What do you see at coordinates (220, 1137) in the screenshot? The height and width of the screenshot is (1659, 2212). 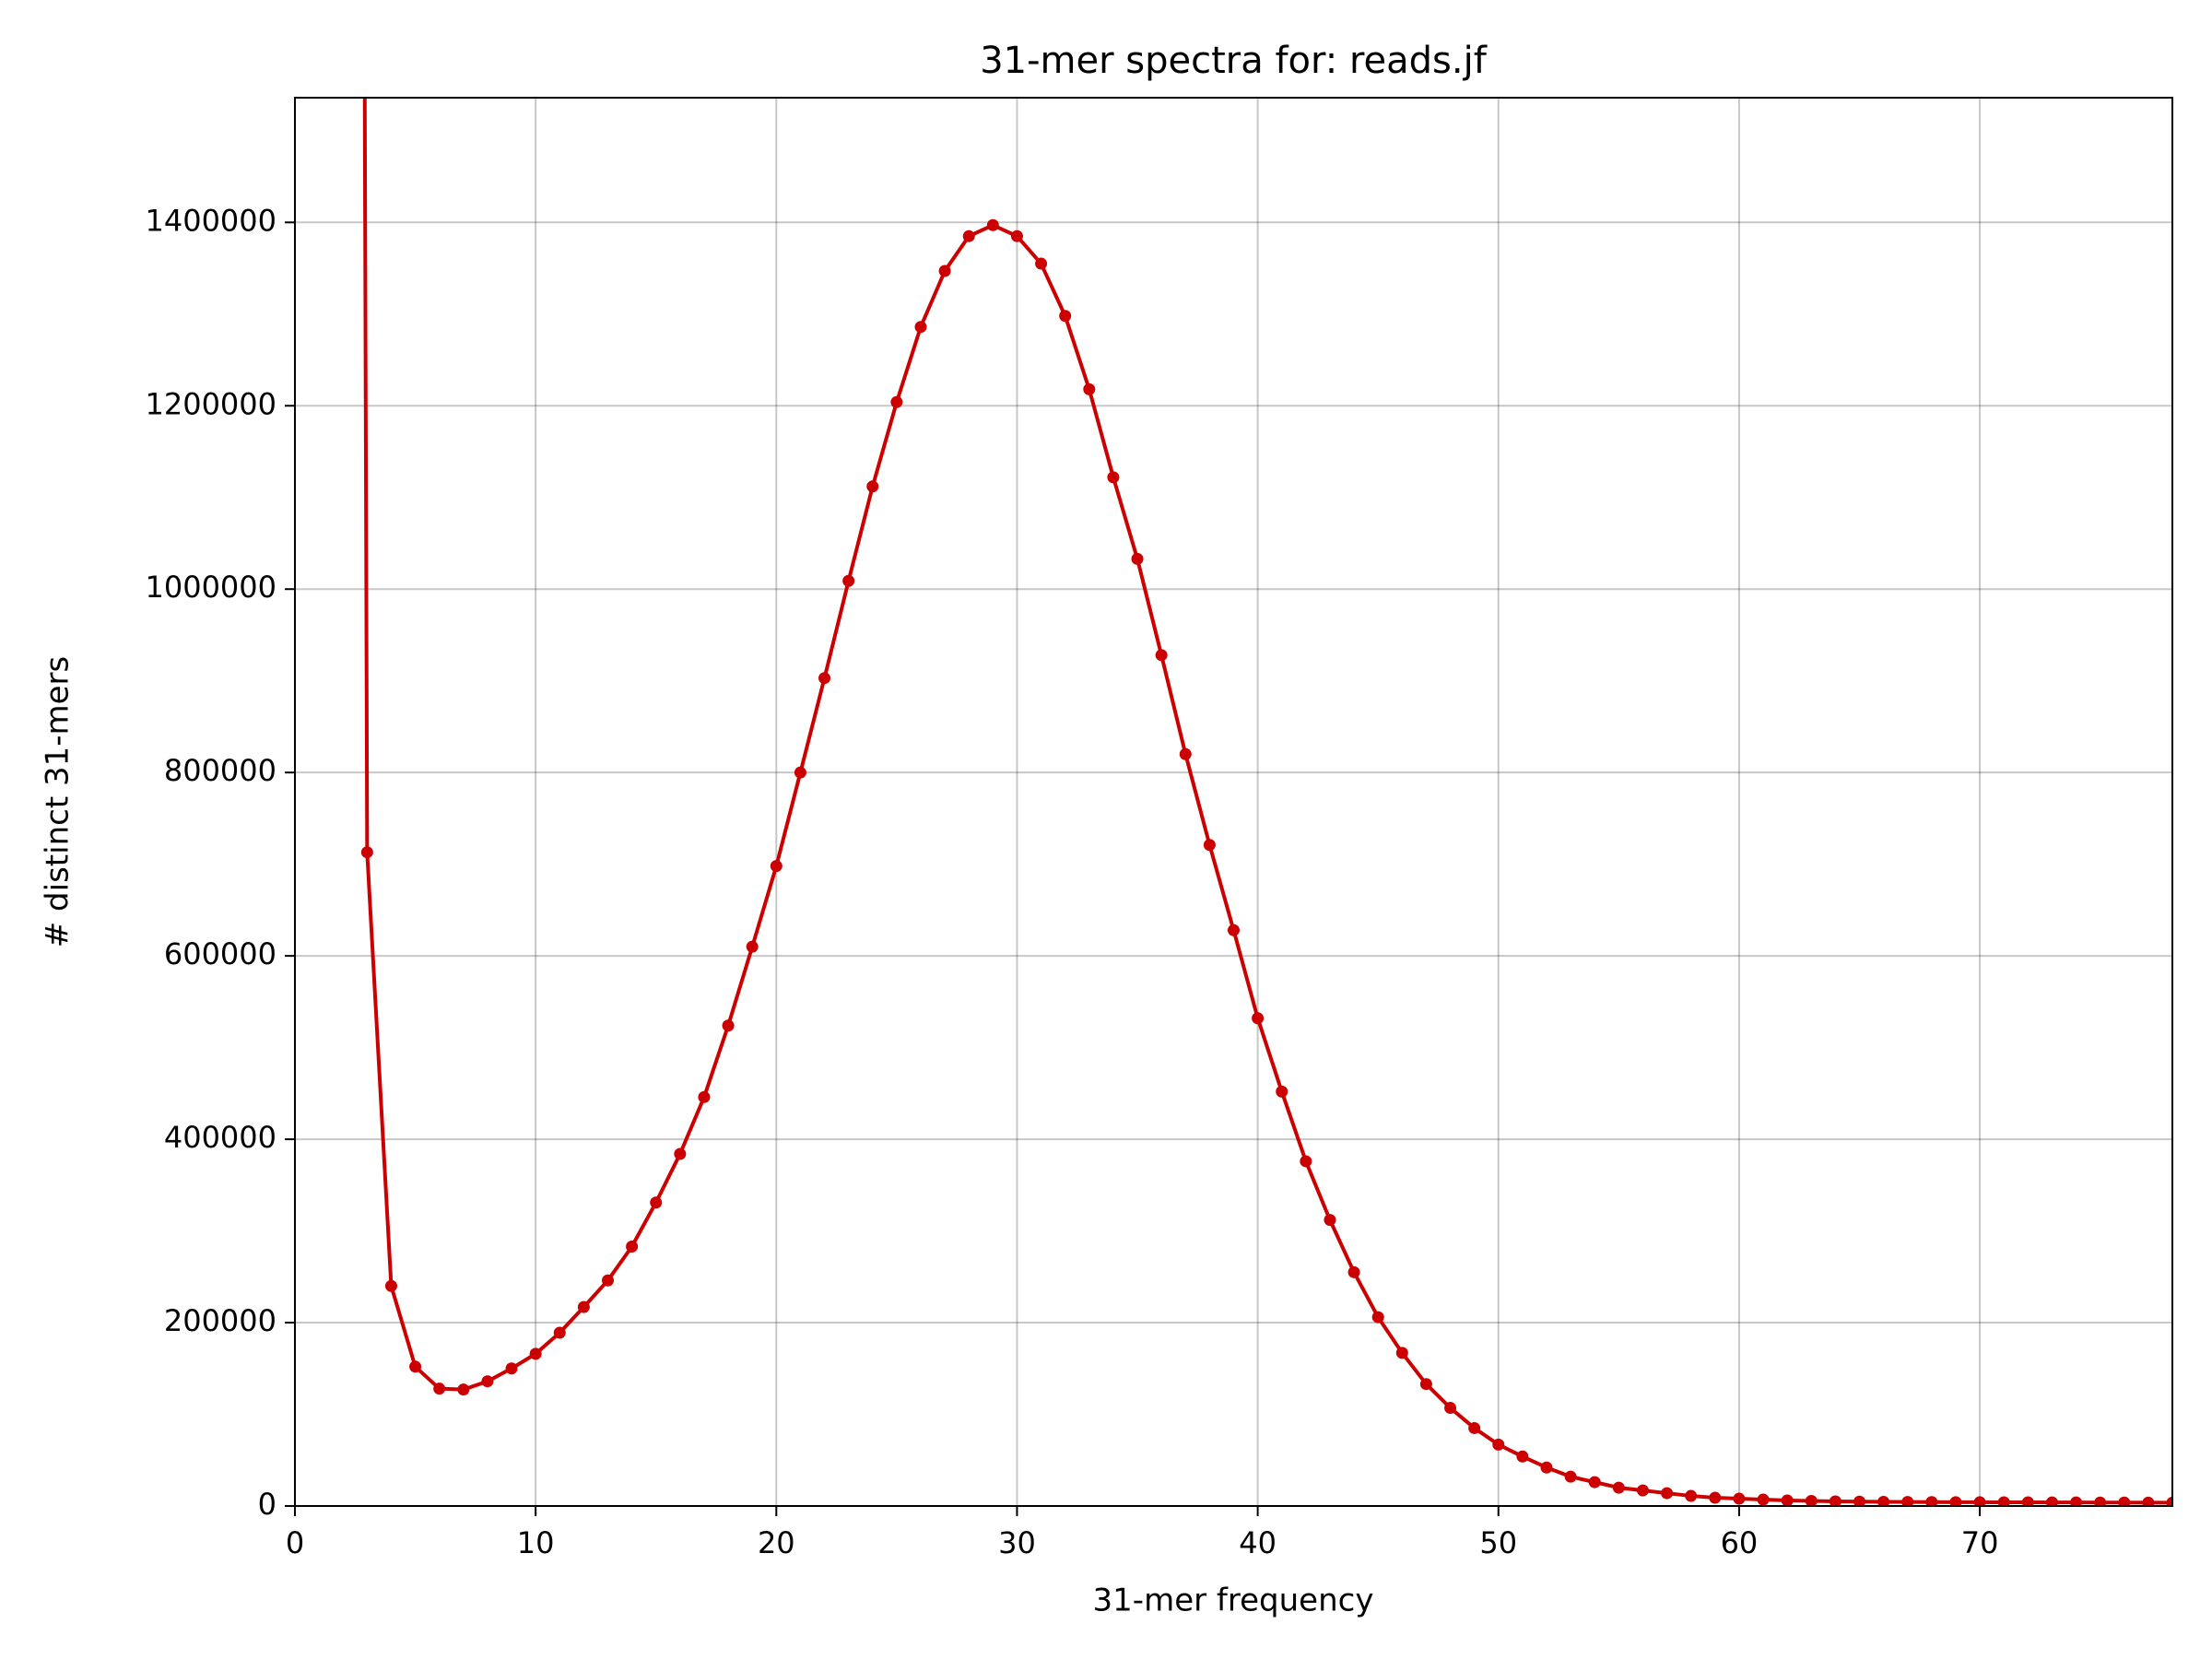 I see `y-tick-label: 400000` at bounding box center [220, 1137].